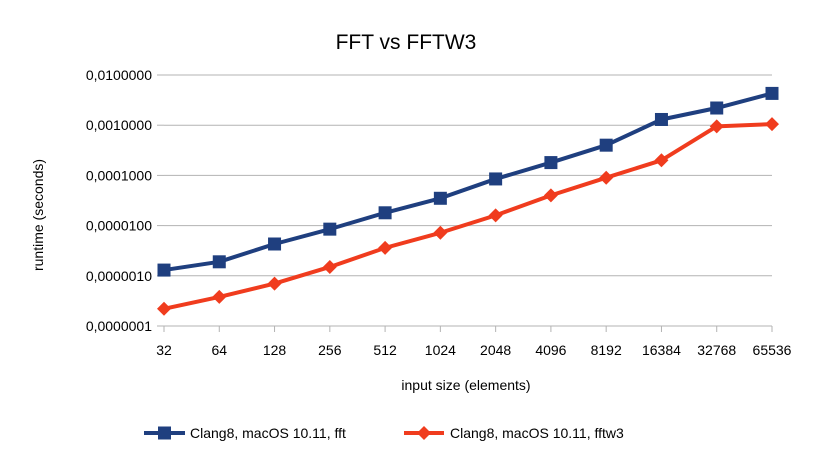  I want to click on y-tick-label: 0,0100000, so click(119, 75).